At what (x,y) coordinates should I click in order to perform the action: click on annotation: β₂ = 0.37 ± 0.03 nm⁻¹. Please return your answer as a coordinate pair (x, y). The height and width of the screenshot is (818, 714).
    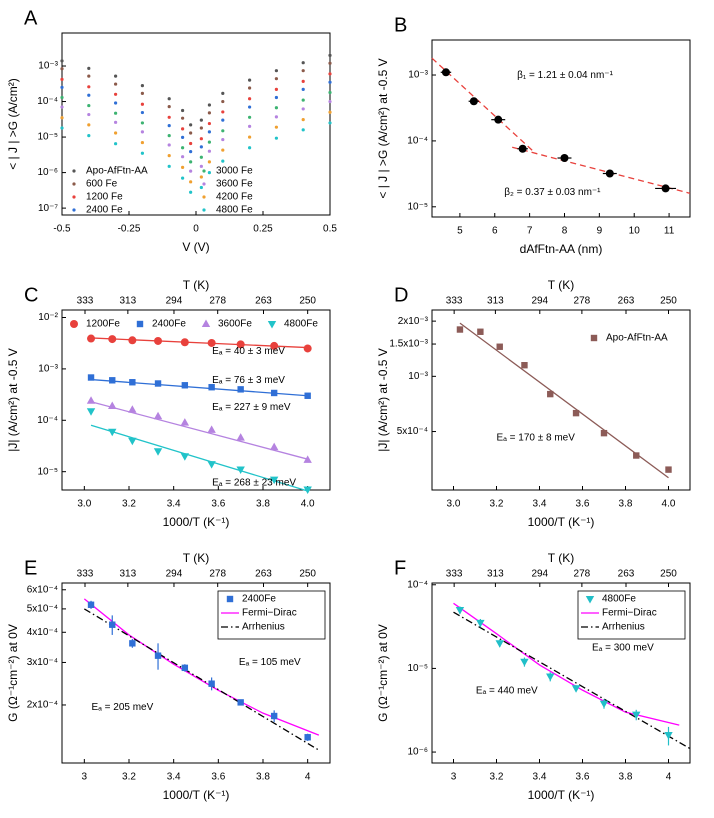
    Looking at the image, I should click on (552, 192).